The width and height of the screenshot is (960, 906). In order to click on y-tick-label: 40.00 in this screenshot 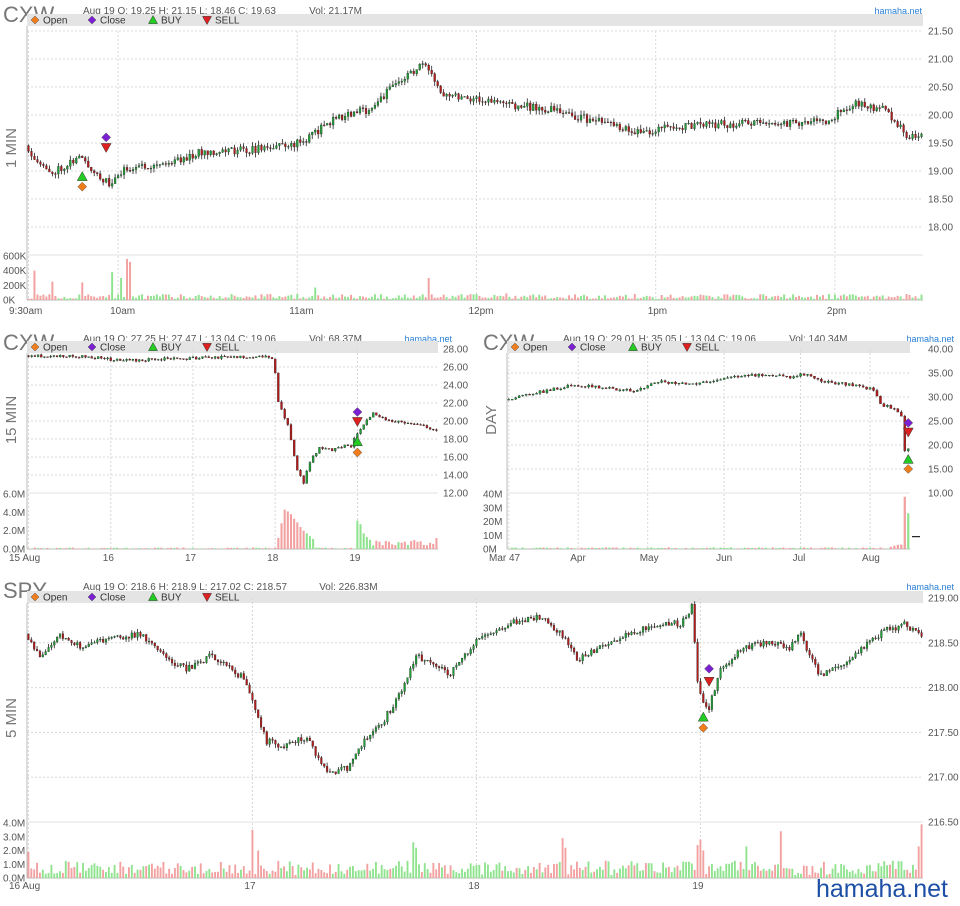, I will do `click(940, 350)`.